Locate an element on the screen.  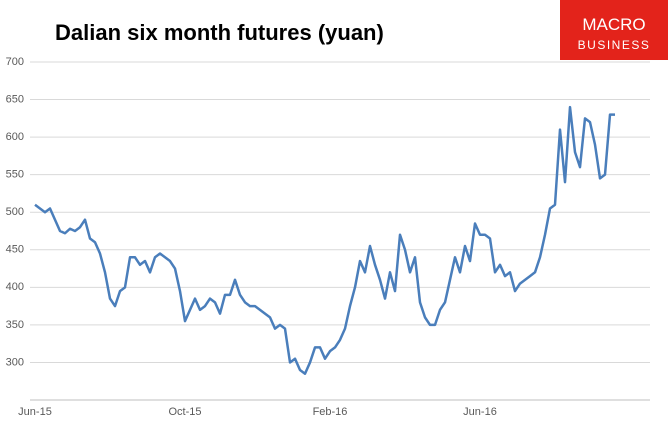
y-tick-label: 400 is located at coordinates (15, 287).